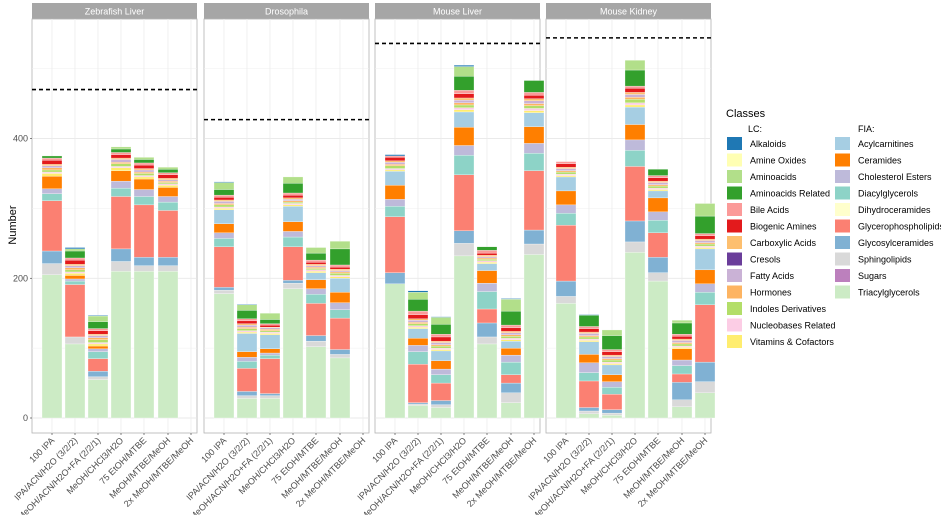 The image size is (941, 515). I want to click on legend-item-fatty-acids: Fatty Acids, so click(761, 275).